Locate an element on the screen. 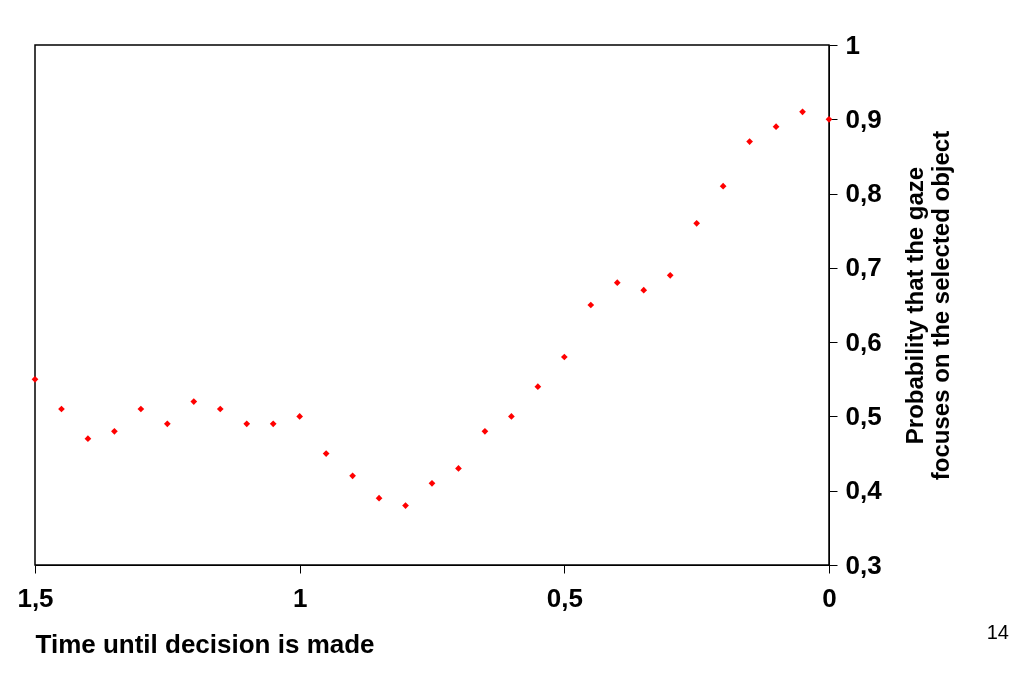 This screenshot has width=1013, height=684. x-tick-label: 0 is located at coordinates (829, 597).